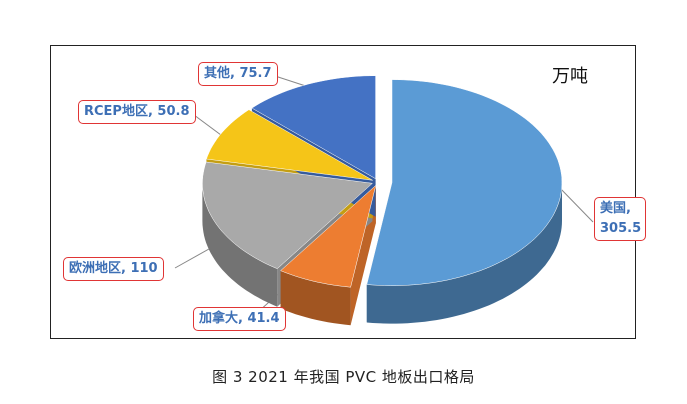 The image size is (687, 404). What do you see at coordinates (570, 76) in the screenshot?
I see `unit-label: 万吨` at bounding box center [570, 76].